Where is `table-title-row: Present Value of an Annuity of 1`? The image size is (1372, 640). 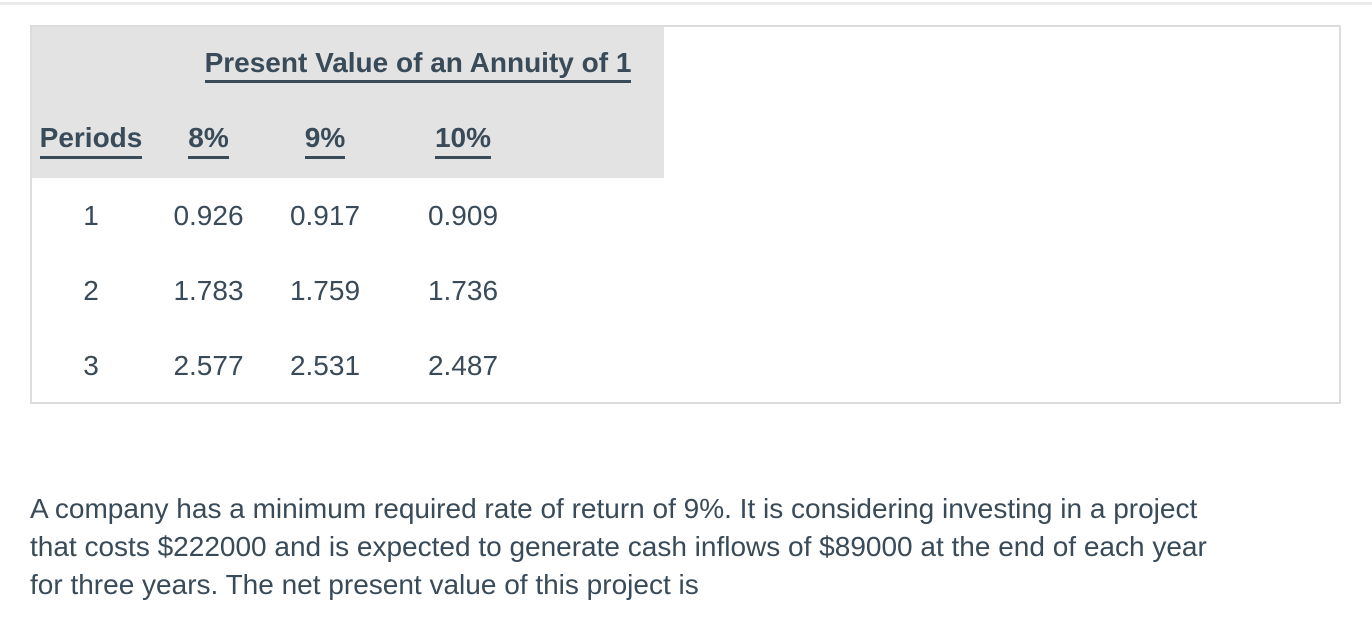 table-title-row: Present Value of an Annuity of 1 is located at coordinates (348, 65).